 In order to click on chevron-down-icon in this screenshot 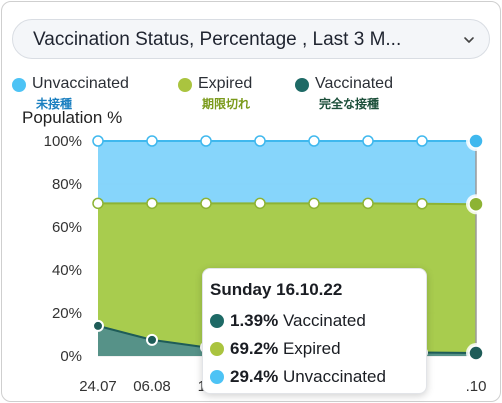, I will do `click(469, 40)`.